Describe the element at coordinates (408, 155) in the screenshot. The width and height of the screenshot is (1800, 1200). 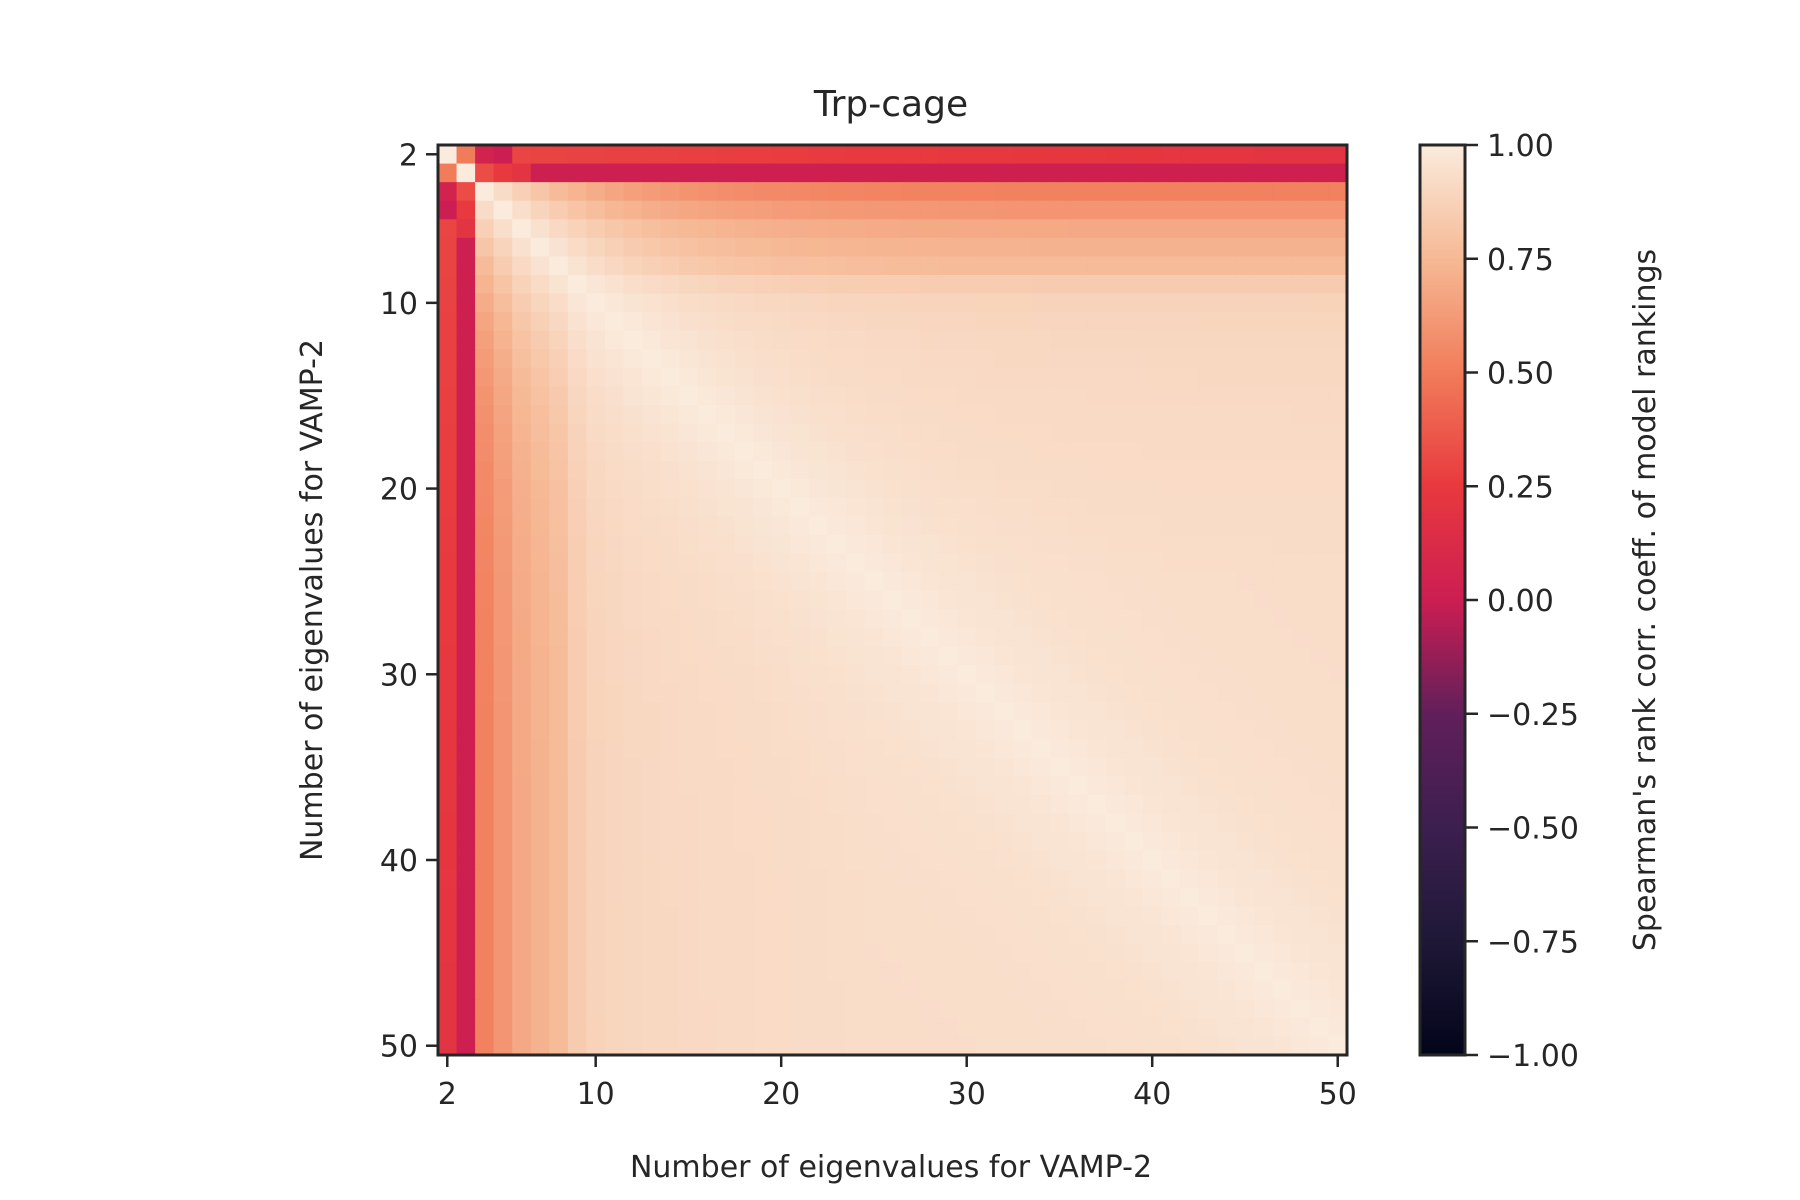
I see `y-tick-label: 2` at that location.